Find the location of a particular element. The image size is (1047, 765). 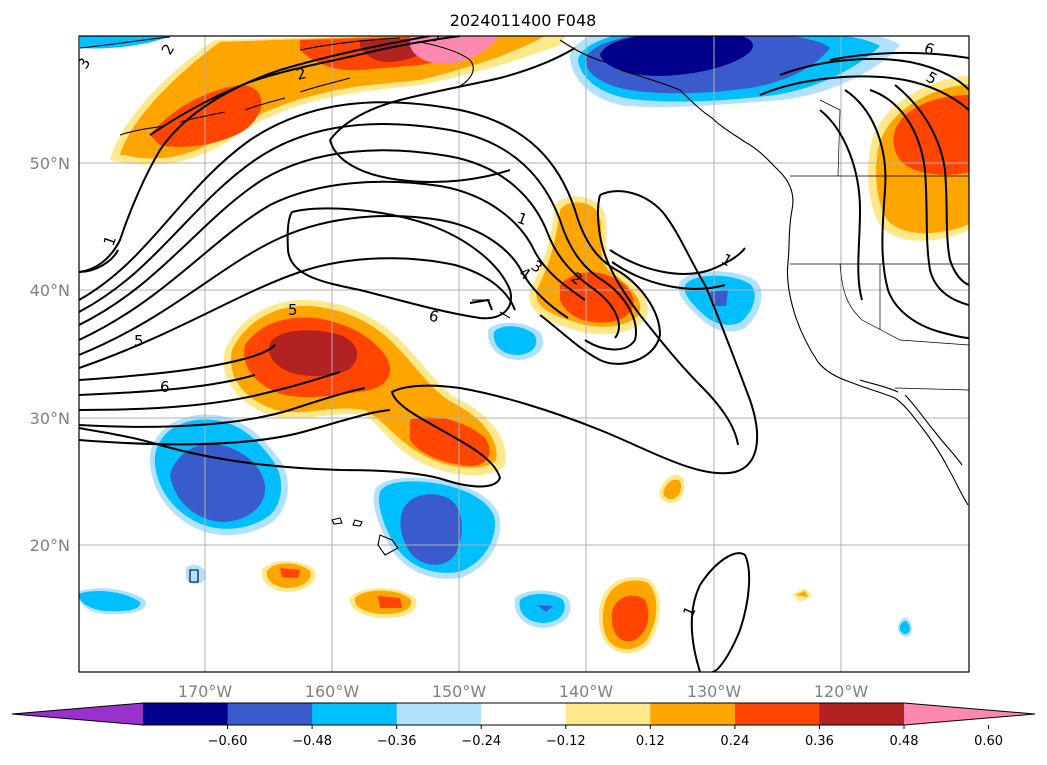

colorbar-tick-label: 0.48 is located at coordinates (904, 741).